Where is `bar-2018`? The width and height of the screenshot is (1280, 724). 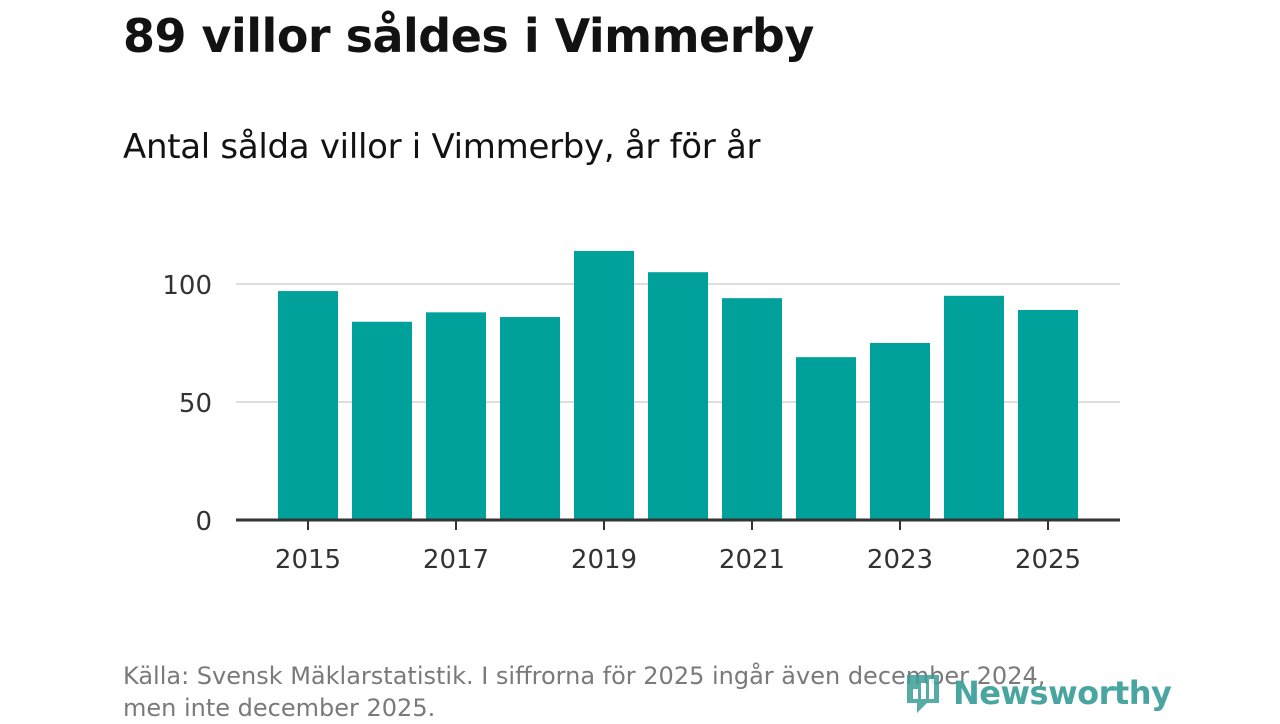 bar-2018 is located at coordinates (530, 418).